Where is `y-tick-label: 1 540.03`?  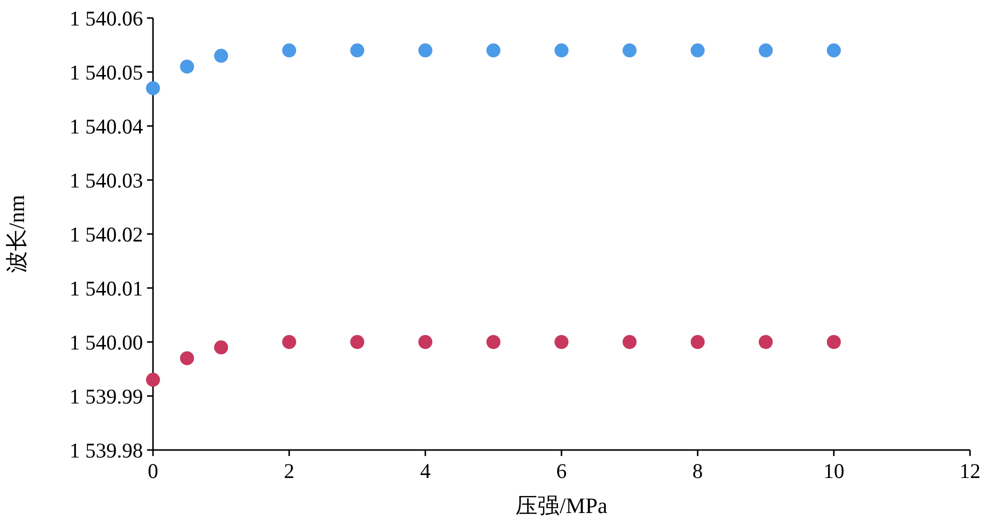 y-tick-label: 1 540.03 is located at coordinates (106, 180).